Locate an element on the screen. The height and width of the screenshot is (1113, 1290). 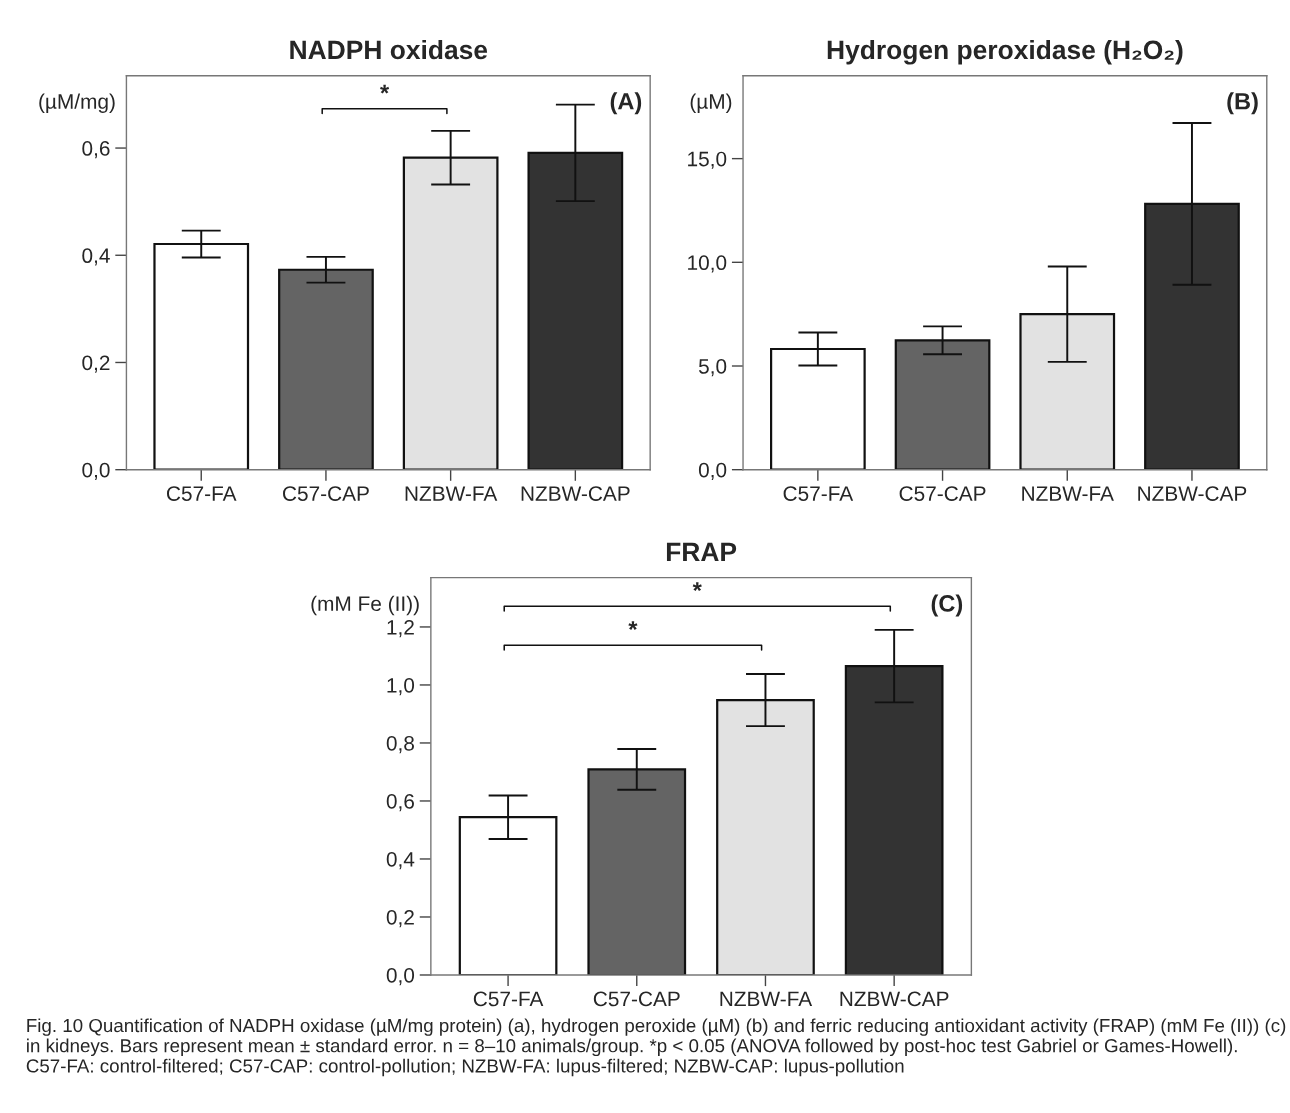
y-axis-title: (mM Fe (II)) is located at coordinates (365, 605).